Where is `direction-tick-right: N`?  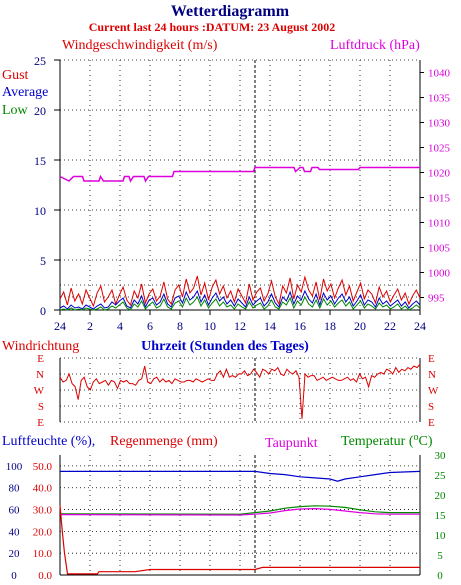
direction-tick-right: N is located at coordinates (432, 375).